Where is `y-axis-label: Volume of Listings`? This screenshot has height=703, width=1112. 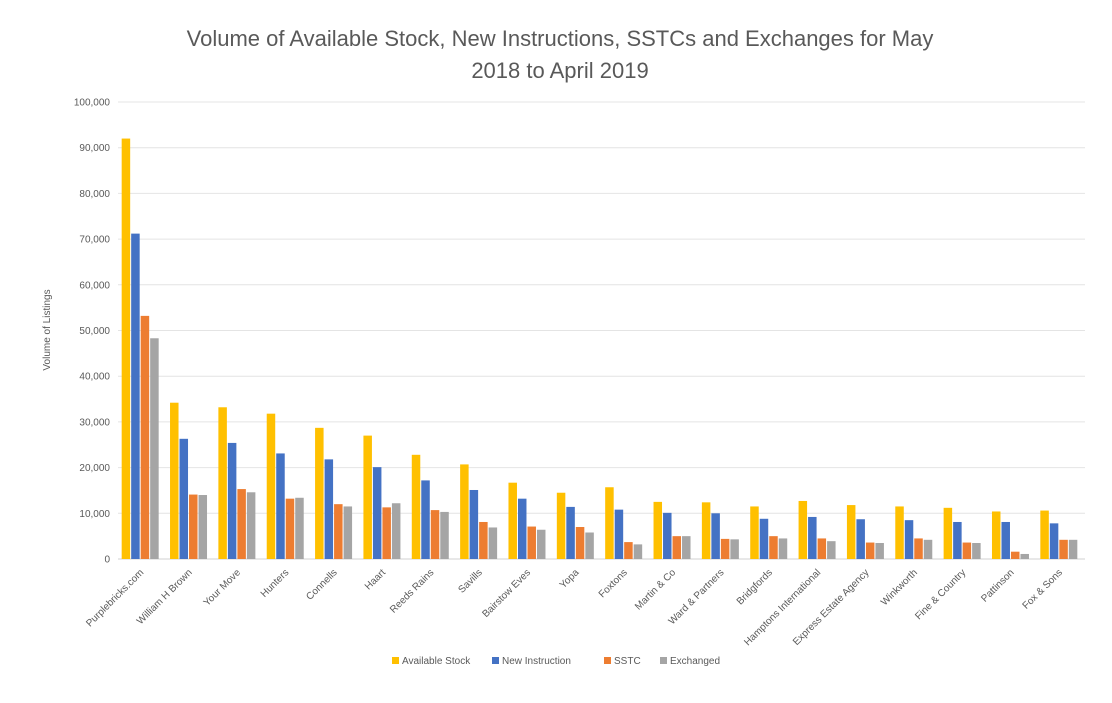
y-axis-label: Volume of Listings is located at coordinates (47, 329).